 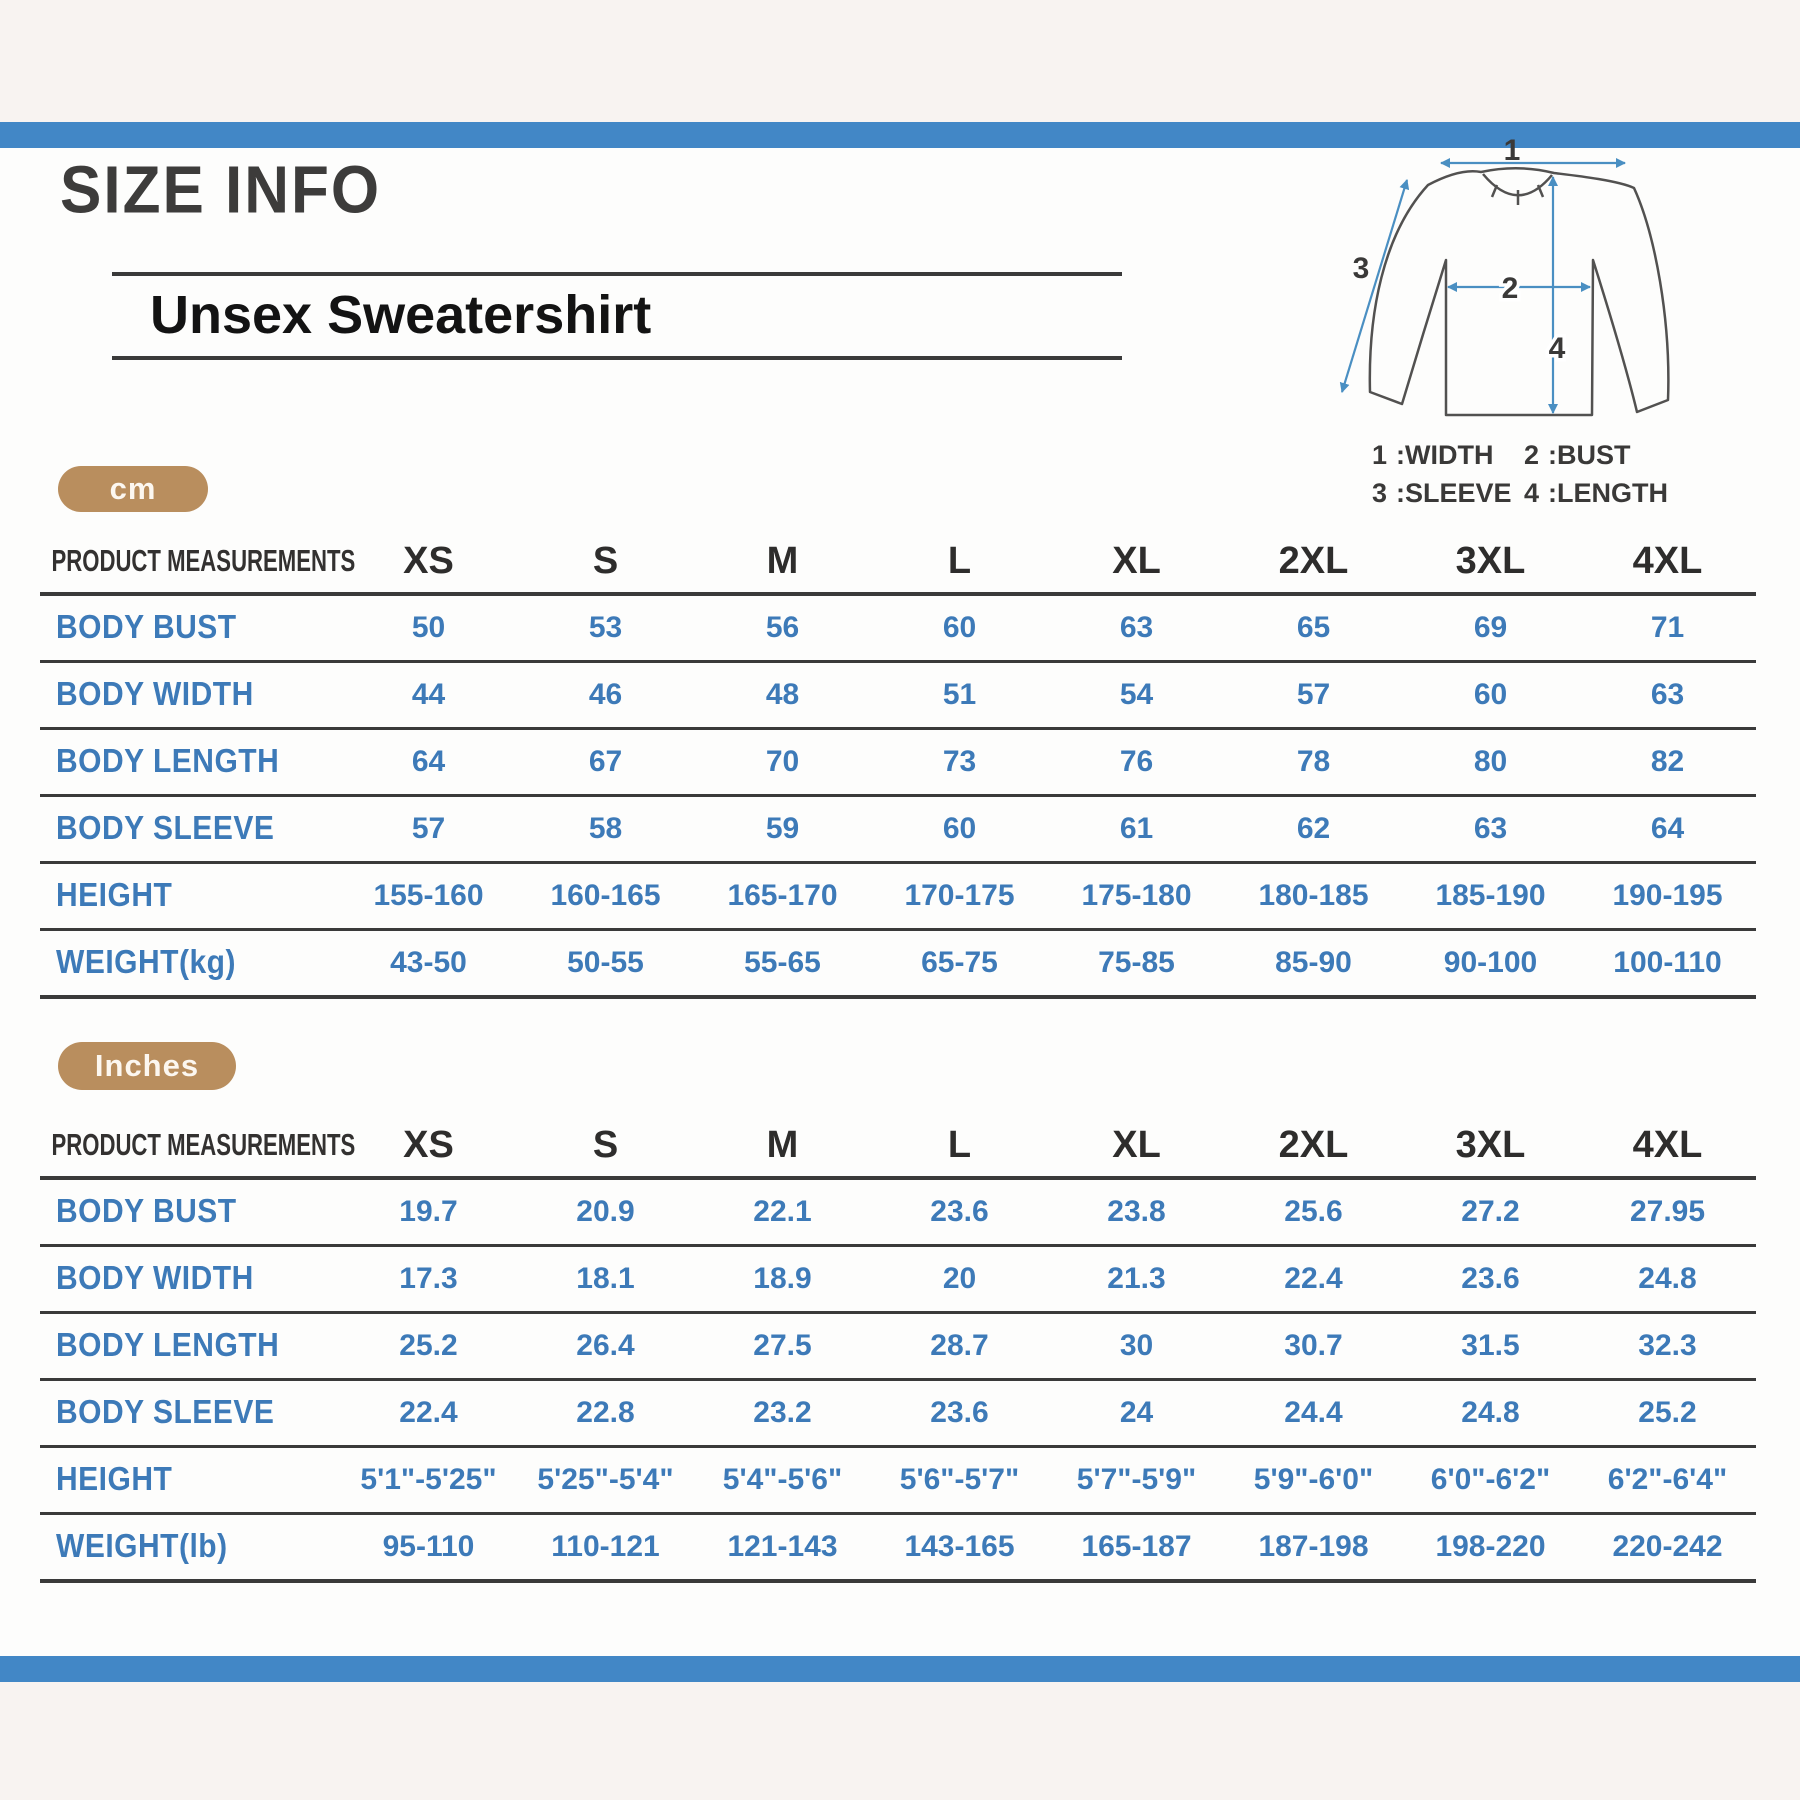 I want to click on sleeve-arrow, so click(x=1374, y=286).